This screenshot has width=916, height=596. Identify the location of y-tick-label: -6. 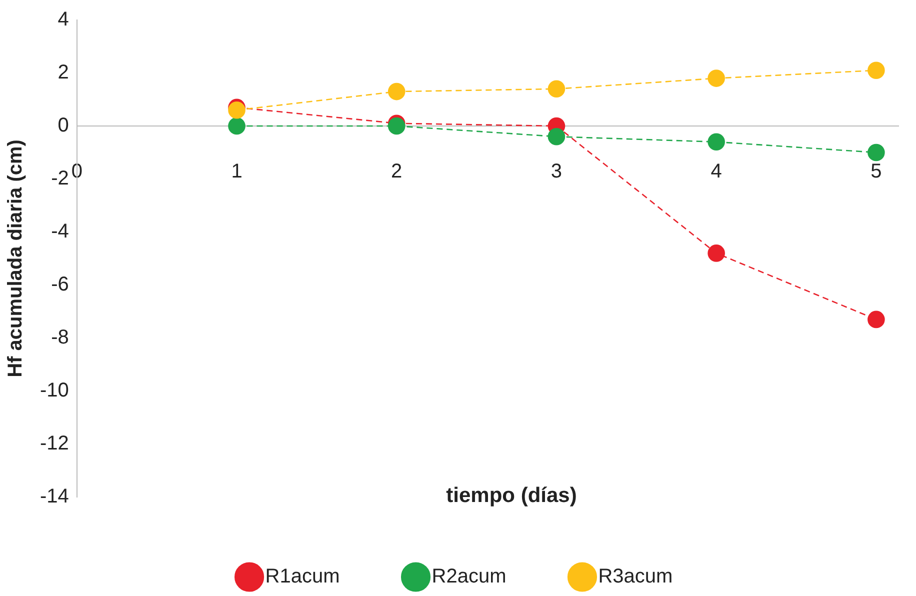
(60, 285).